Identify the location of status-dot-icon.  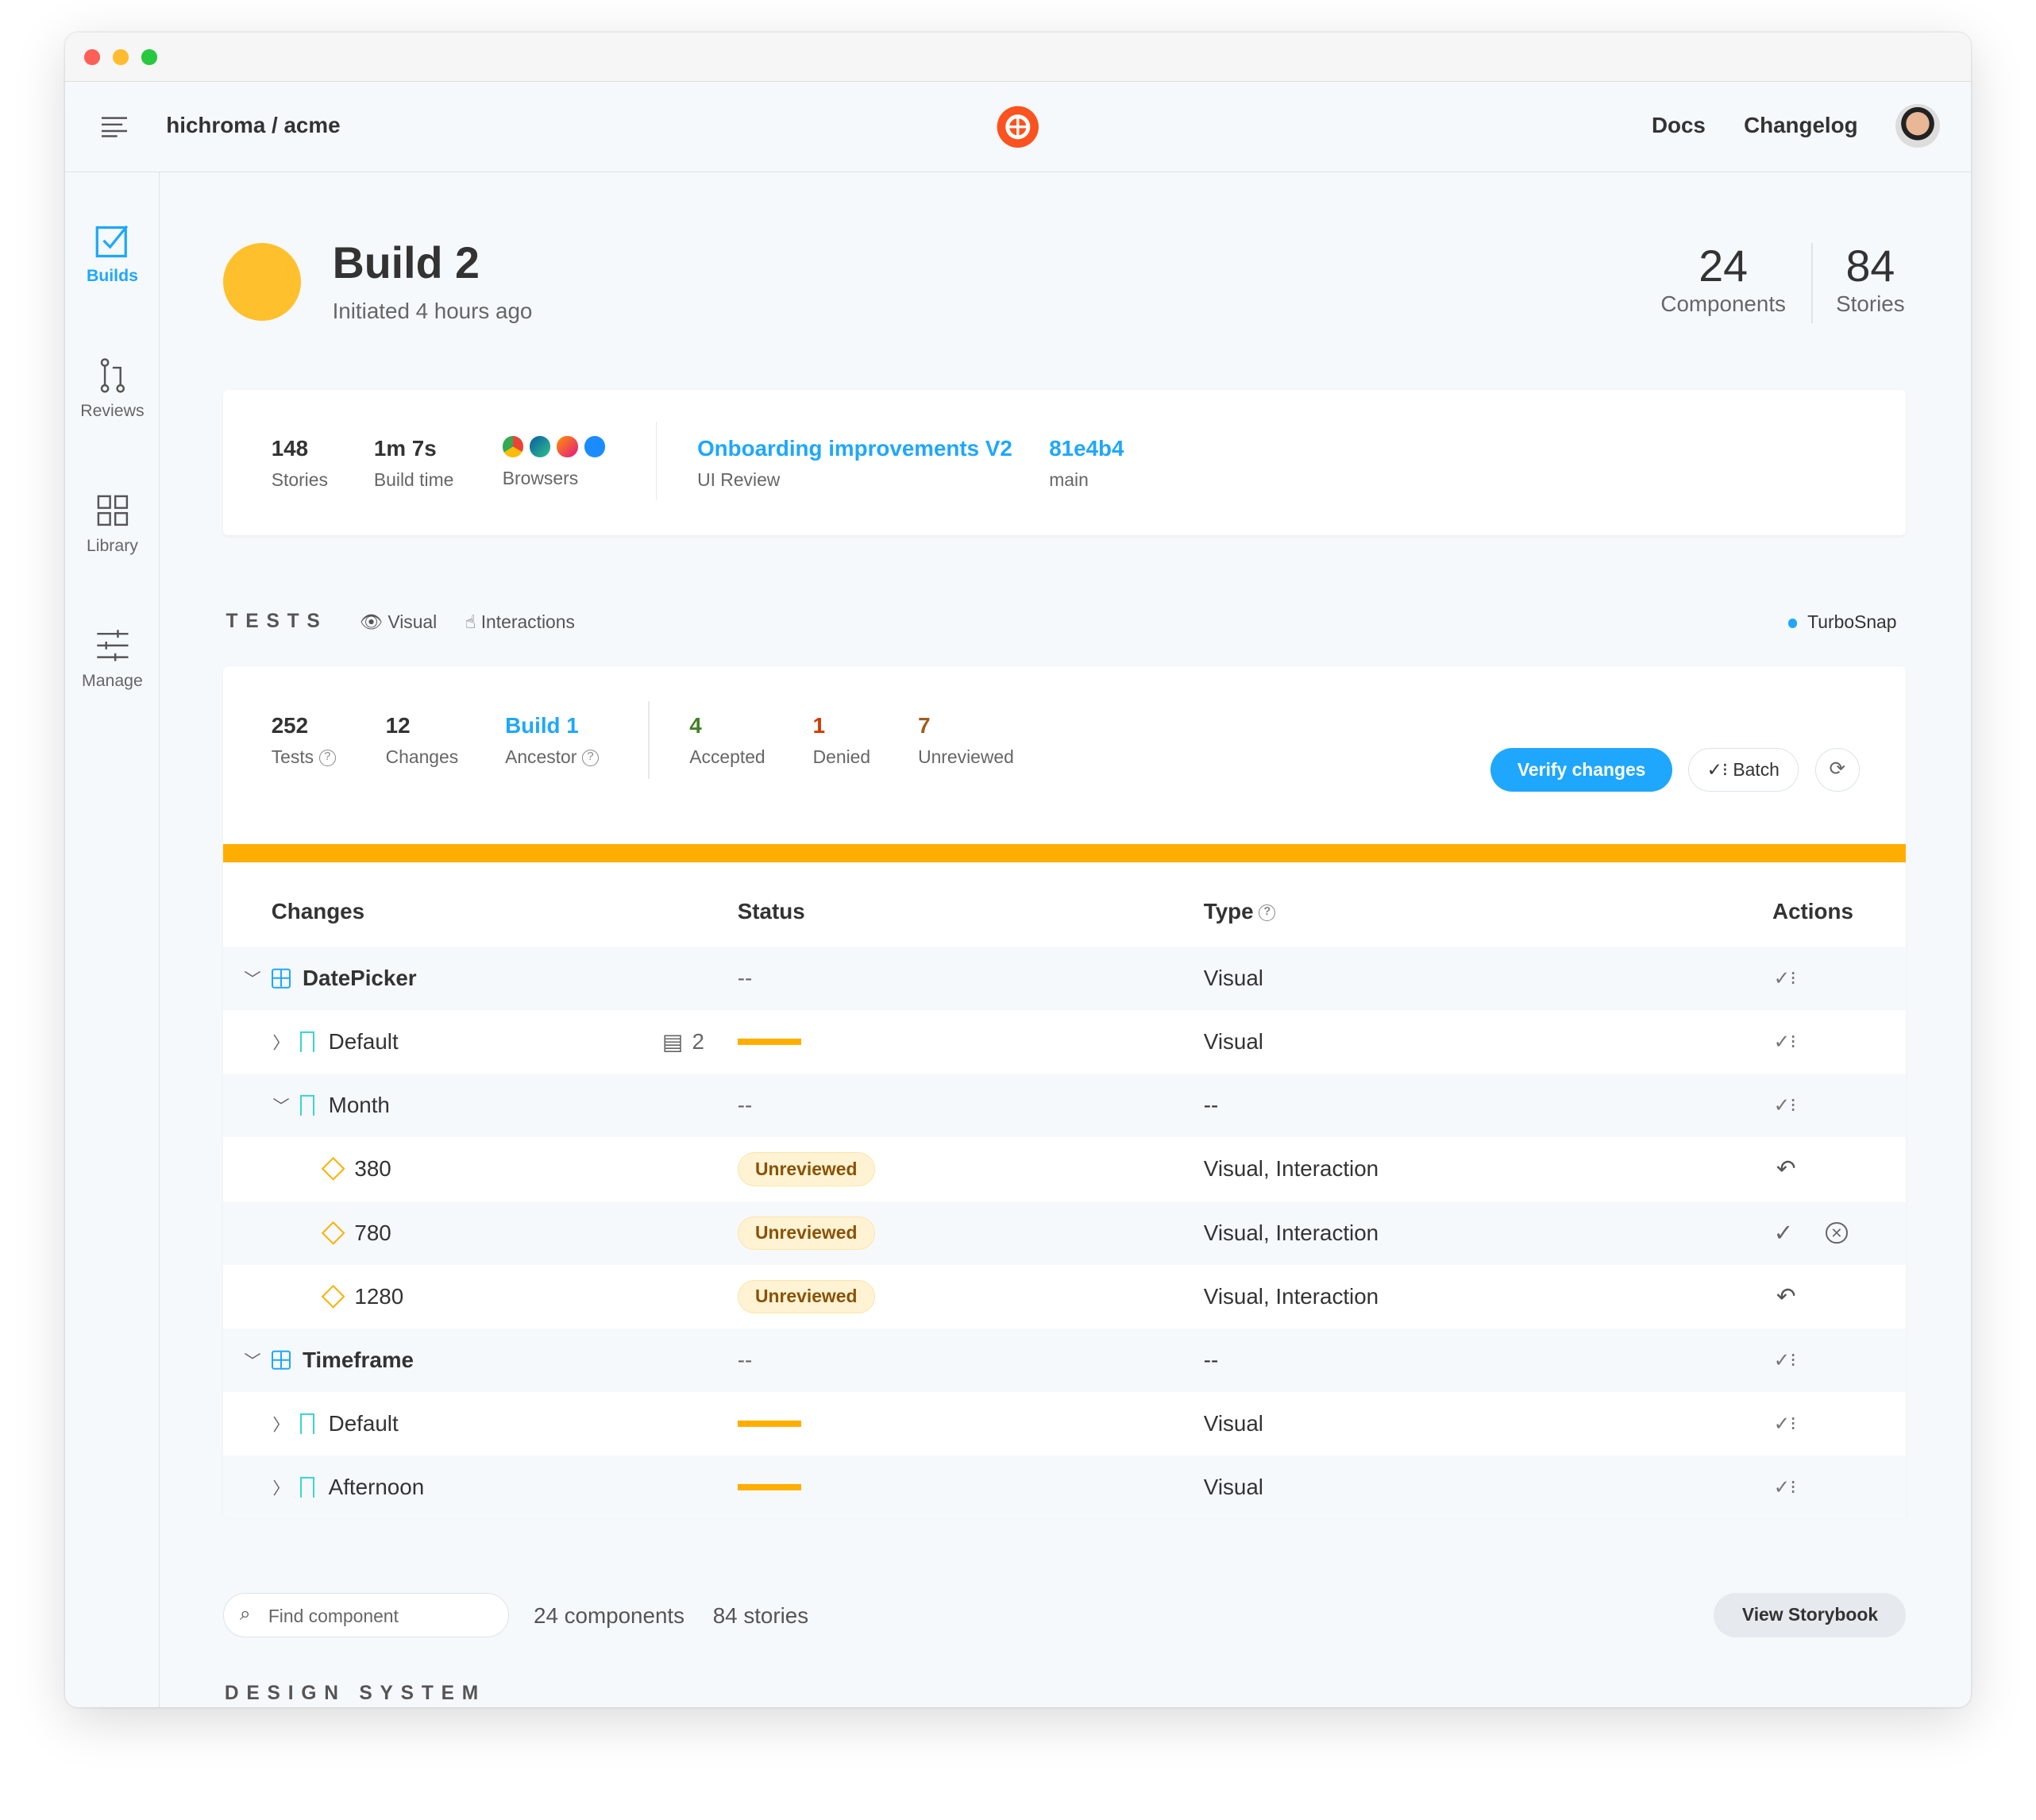
(1792, 623).